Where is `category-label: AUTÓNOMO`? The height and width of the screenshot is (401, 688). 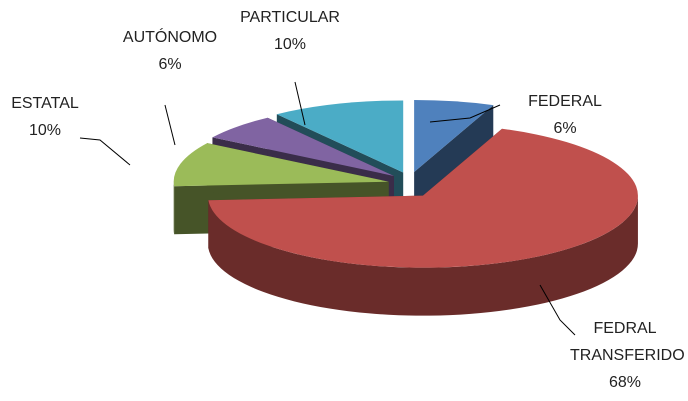 category-label: AUTÓNOMO is located at coordinates (170, 37).